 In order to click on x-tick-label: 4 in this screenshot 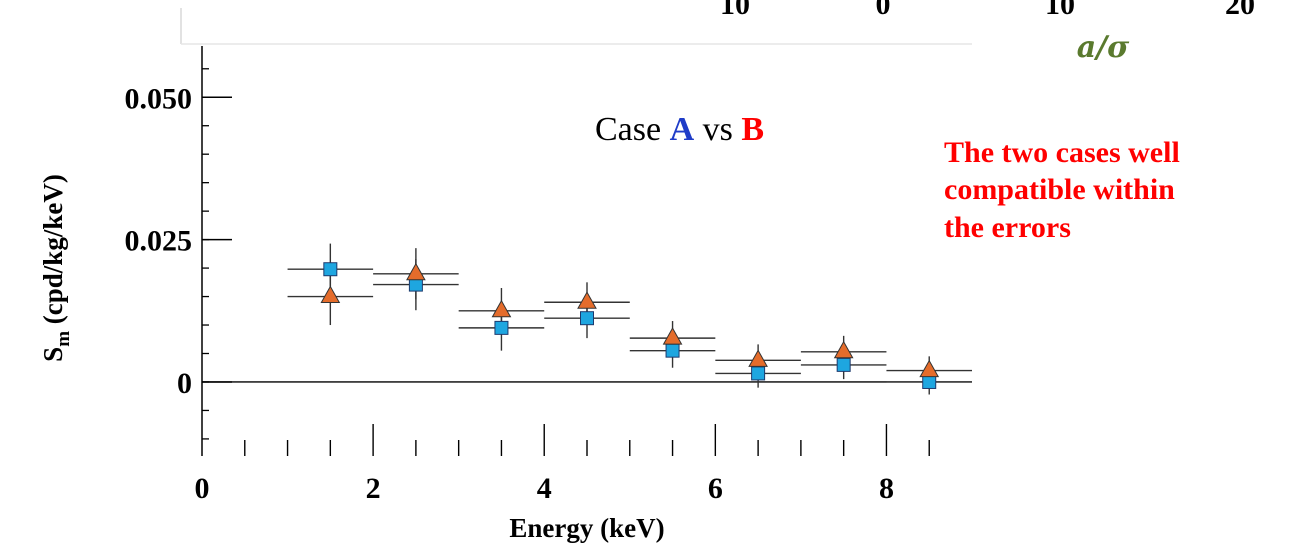, I will do `click(544, 488)`.